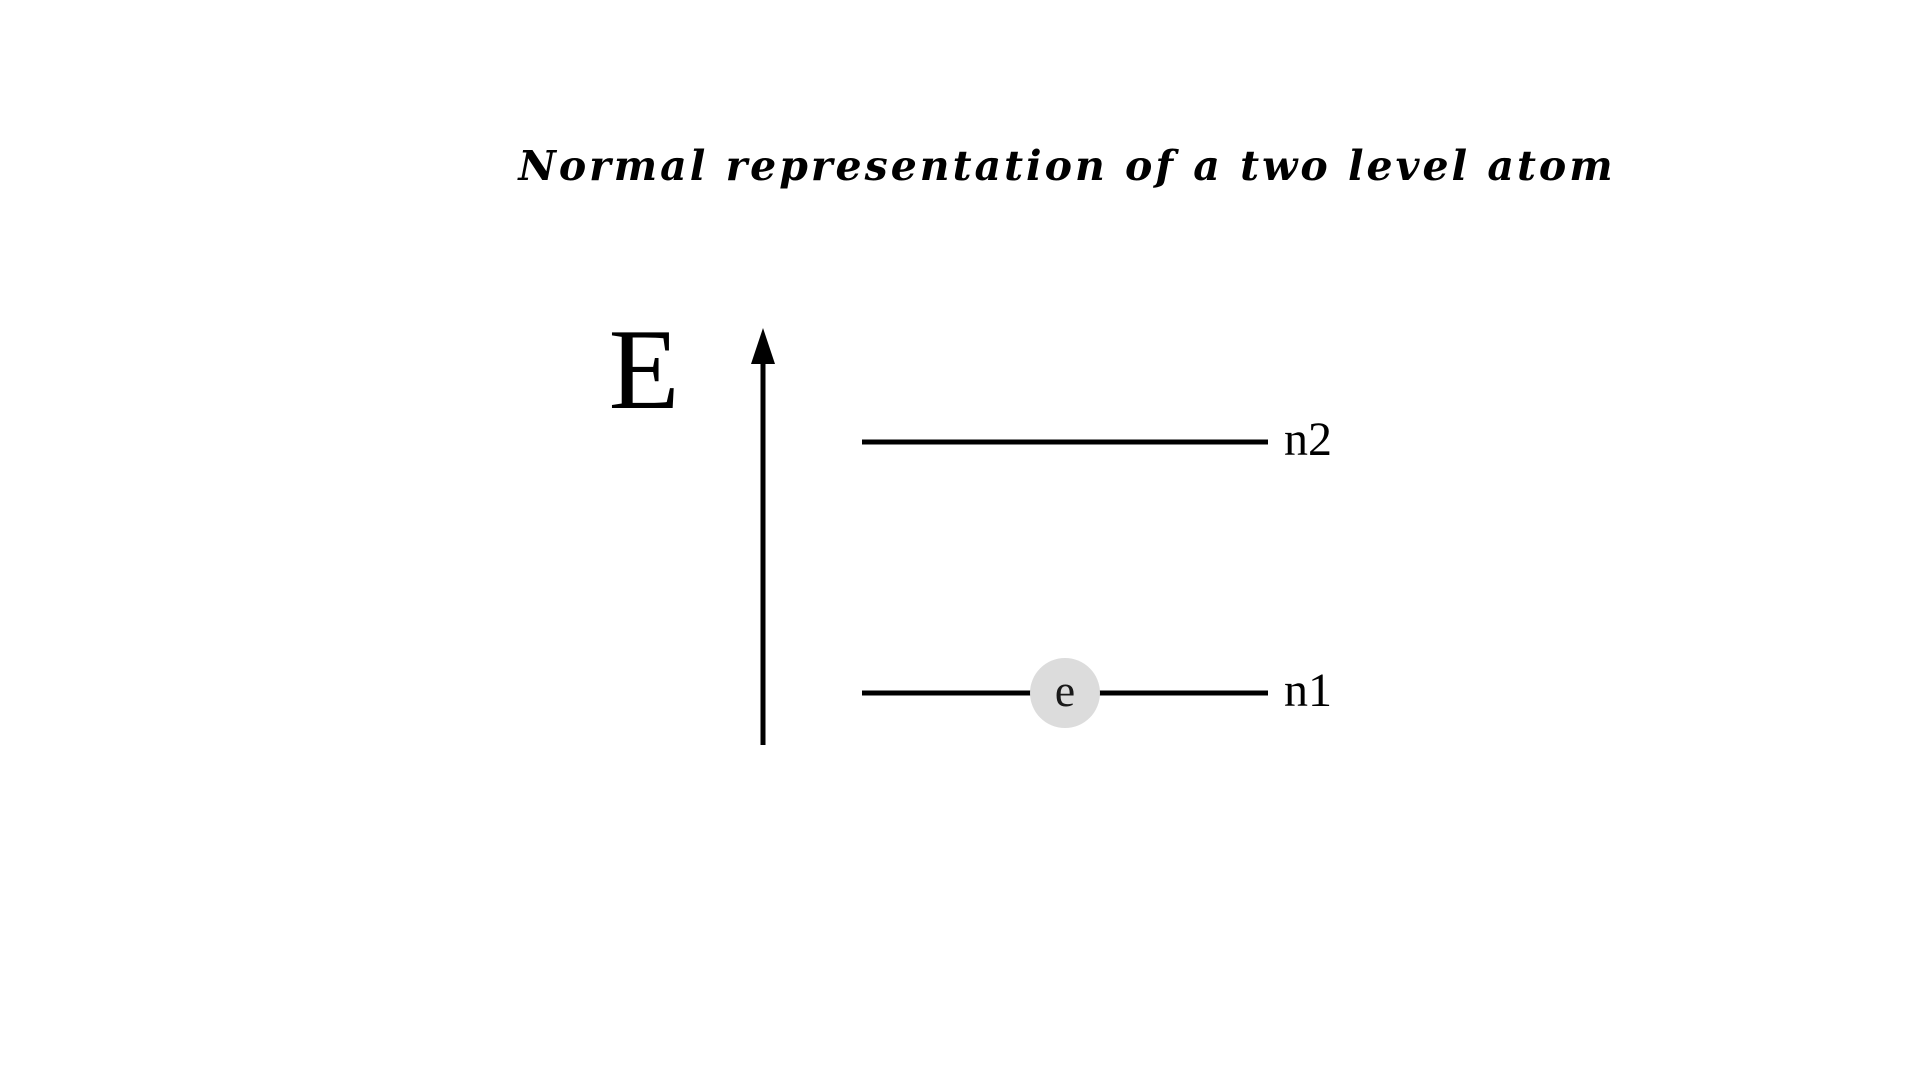  What do you see at coordinates (763, 536) in the screenshot?
I see `energy-axis-arrow` at bounding box center [763, 536].